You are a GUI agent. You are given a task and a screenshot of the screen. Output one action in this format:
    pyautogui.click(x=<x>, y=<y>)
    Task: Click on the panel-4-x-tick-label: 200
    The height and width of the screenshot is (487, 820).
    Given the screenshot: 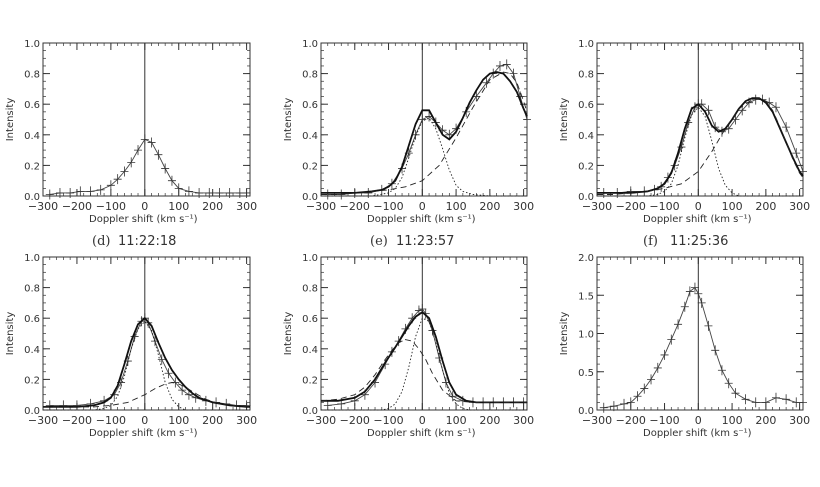 What is the action you would take?
    pyautogui.click(x=489, y=420)
    